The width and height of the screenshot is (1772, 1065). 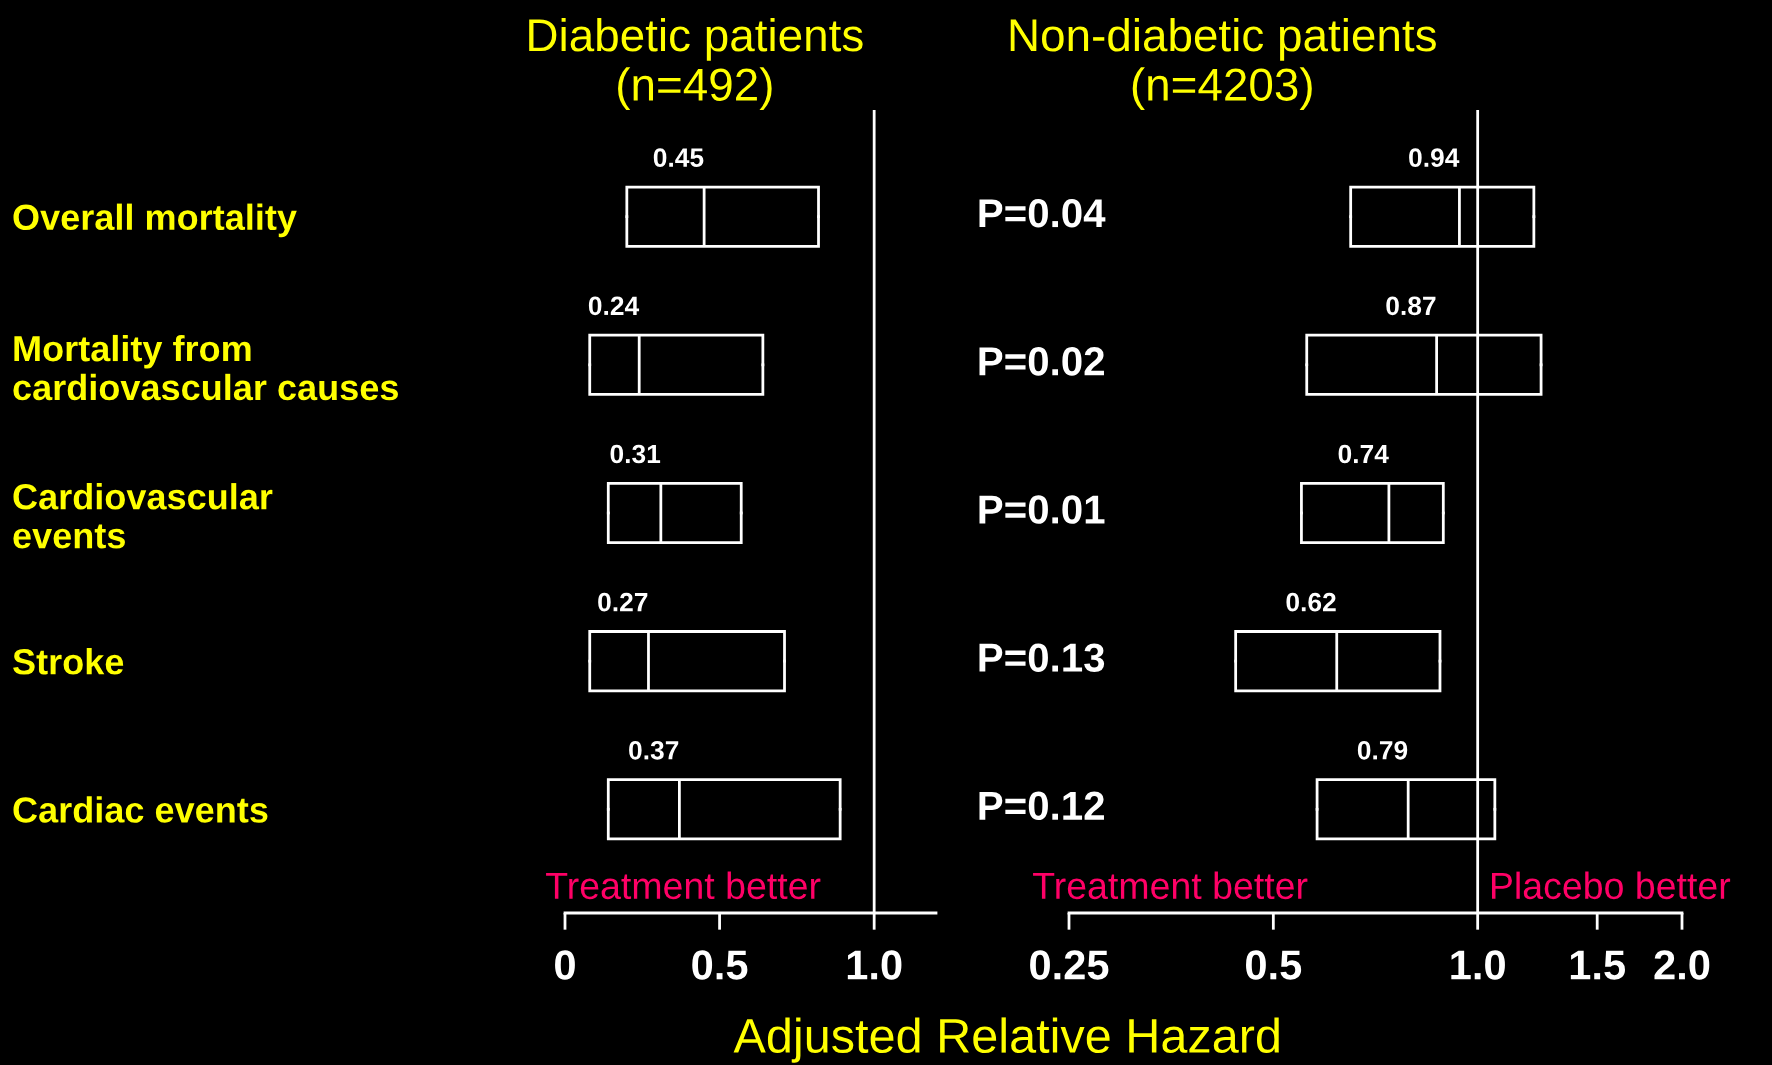 I want to click on y-tick-label: Stroke, so click(x=68, y=661).